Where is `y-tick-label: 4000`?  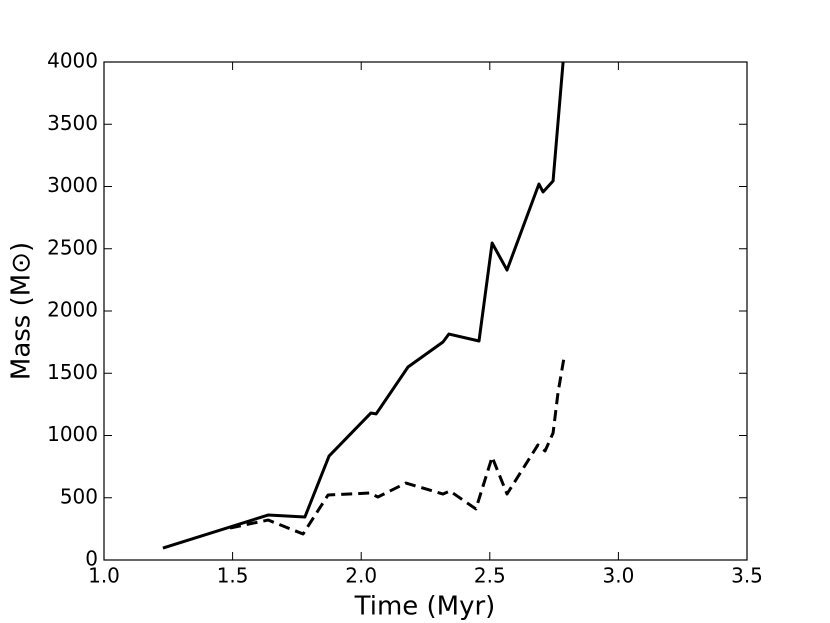
y-tick-label: 4000 is located at coordinates (72, 61).